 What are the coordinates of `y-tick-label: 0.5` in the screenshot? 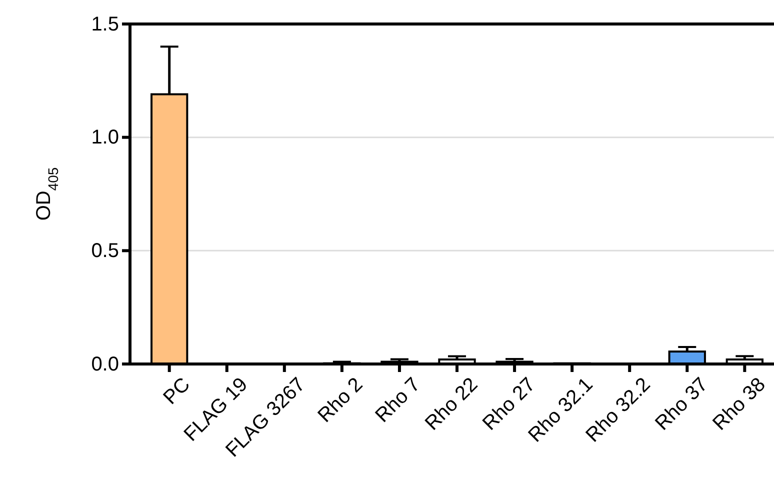 It's located at (105, 251).